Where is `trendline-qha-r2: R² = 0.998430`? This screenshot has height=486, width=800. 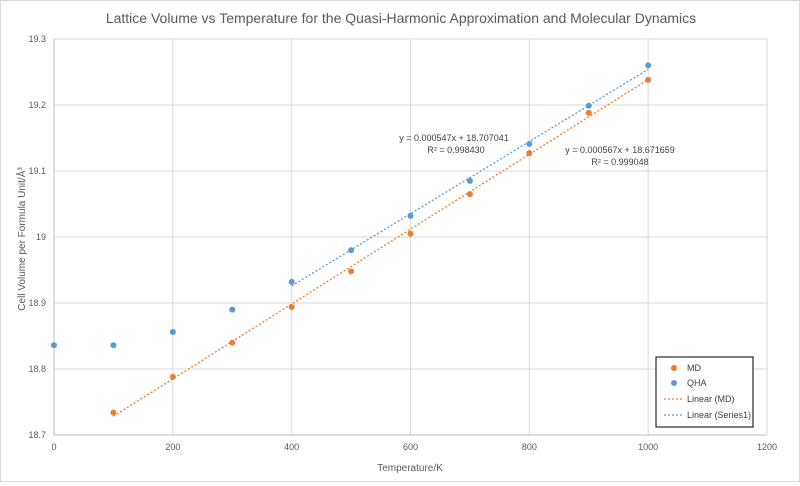
trendline-qha-r2: R² = 0.998430 is located at coordinates (455, 150).